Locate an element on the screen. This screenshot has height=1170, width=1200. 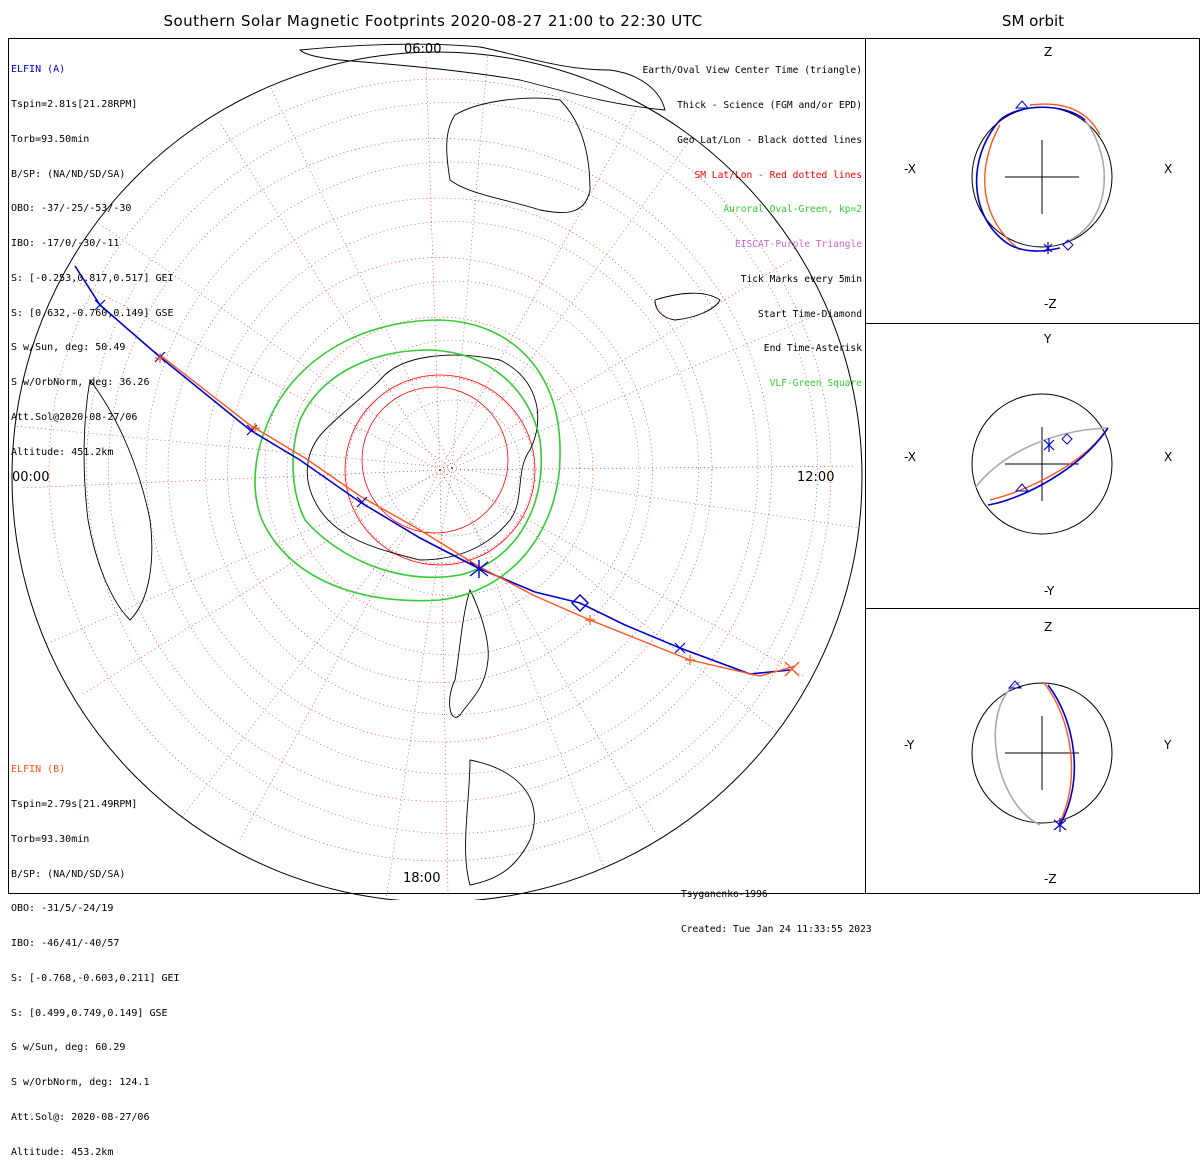
xy-orbit-grey is located at coordinates (1041, 458).